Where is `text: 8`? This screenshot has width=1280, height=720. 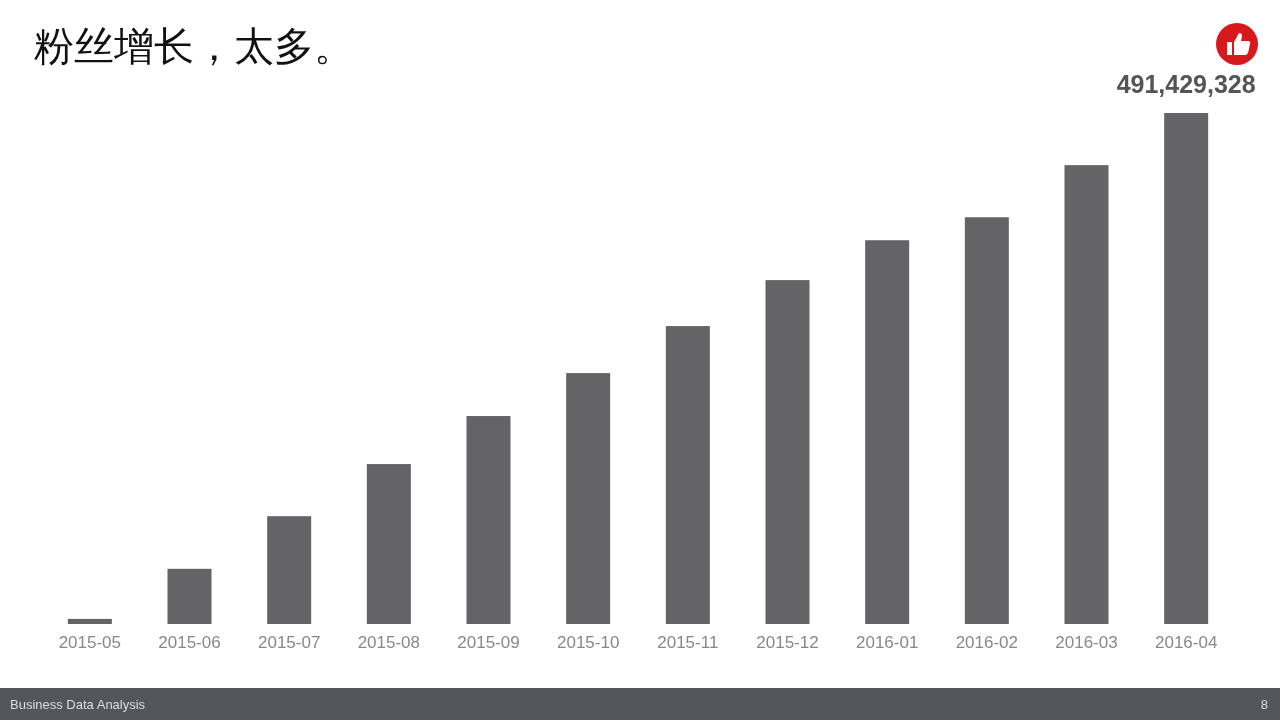 text: 8 is located at coordinates (1264, 704).